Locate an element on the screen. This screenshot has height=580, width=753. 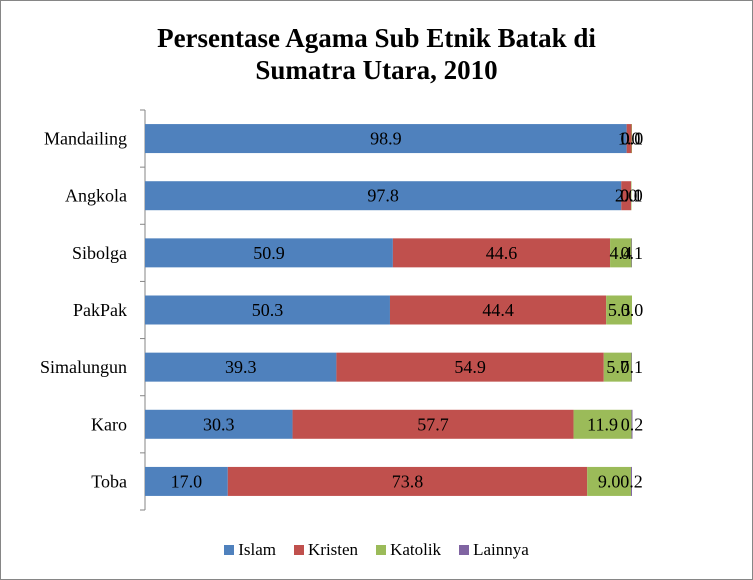
y-tick-label-angkola: Angkola is located at coordinates (96, 196).